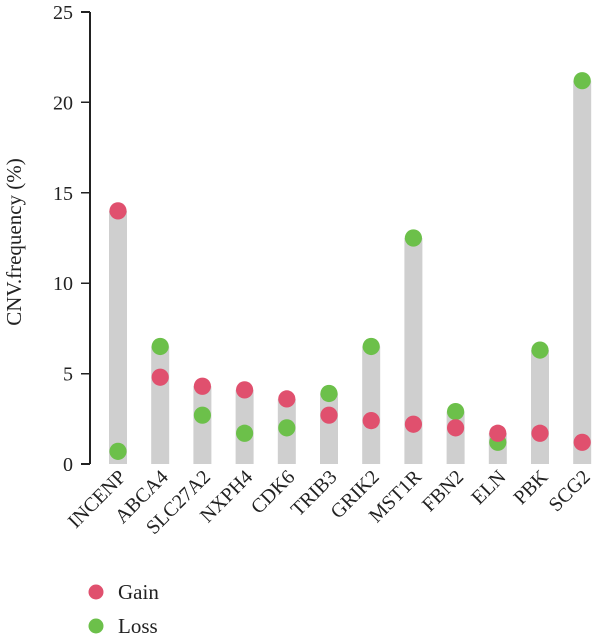 This screenshot has width=600, height=642. What do you see at coordinates (570, 491) in the screenshot?
I see `x-tick-label-scg2: SCG2` at bounding box center [570, 491].